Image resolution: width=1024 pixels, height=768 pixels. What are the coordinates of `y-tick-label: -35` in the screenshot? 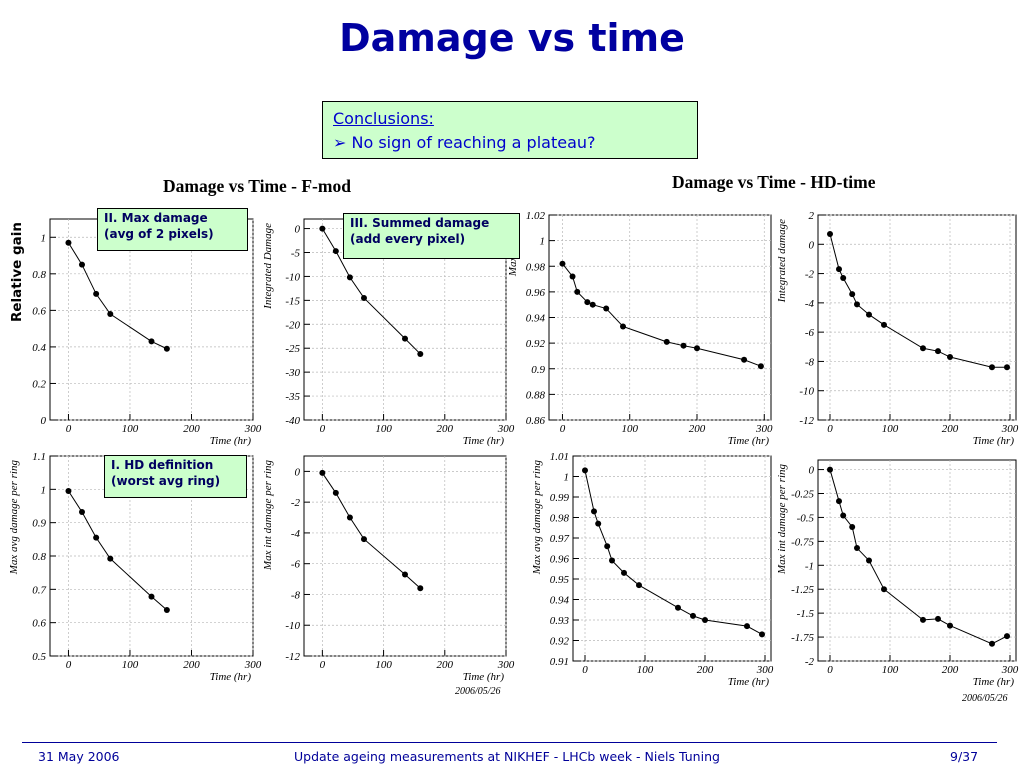 It's located at (292, 397).